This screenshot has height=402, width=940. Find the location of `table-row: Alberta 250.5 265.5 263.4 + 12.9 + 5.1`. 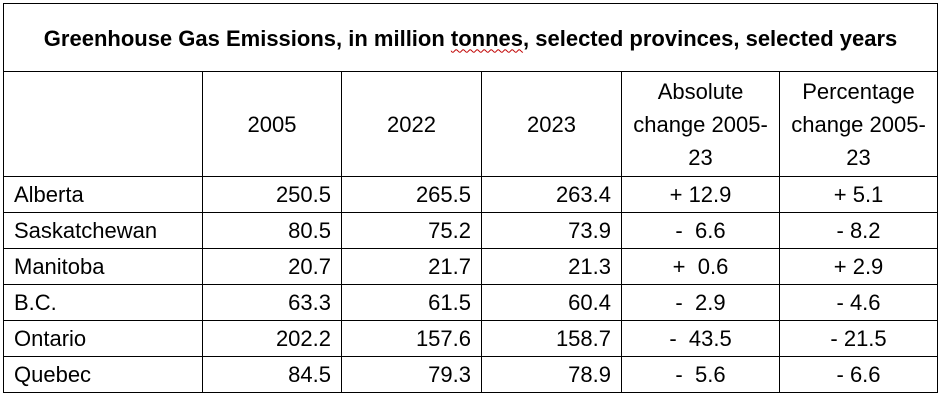

table-row: Alberta 250.5 265.5 263.4 + 12.9 + 5.1 is located at coordinates (471, 194).